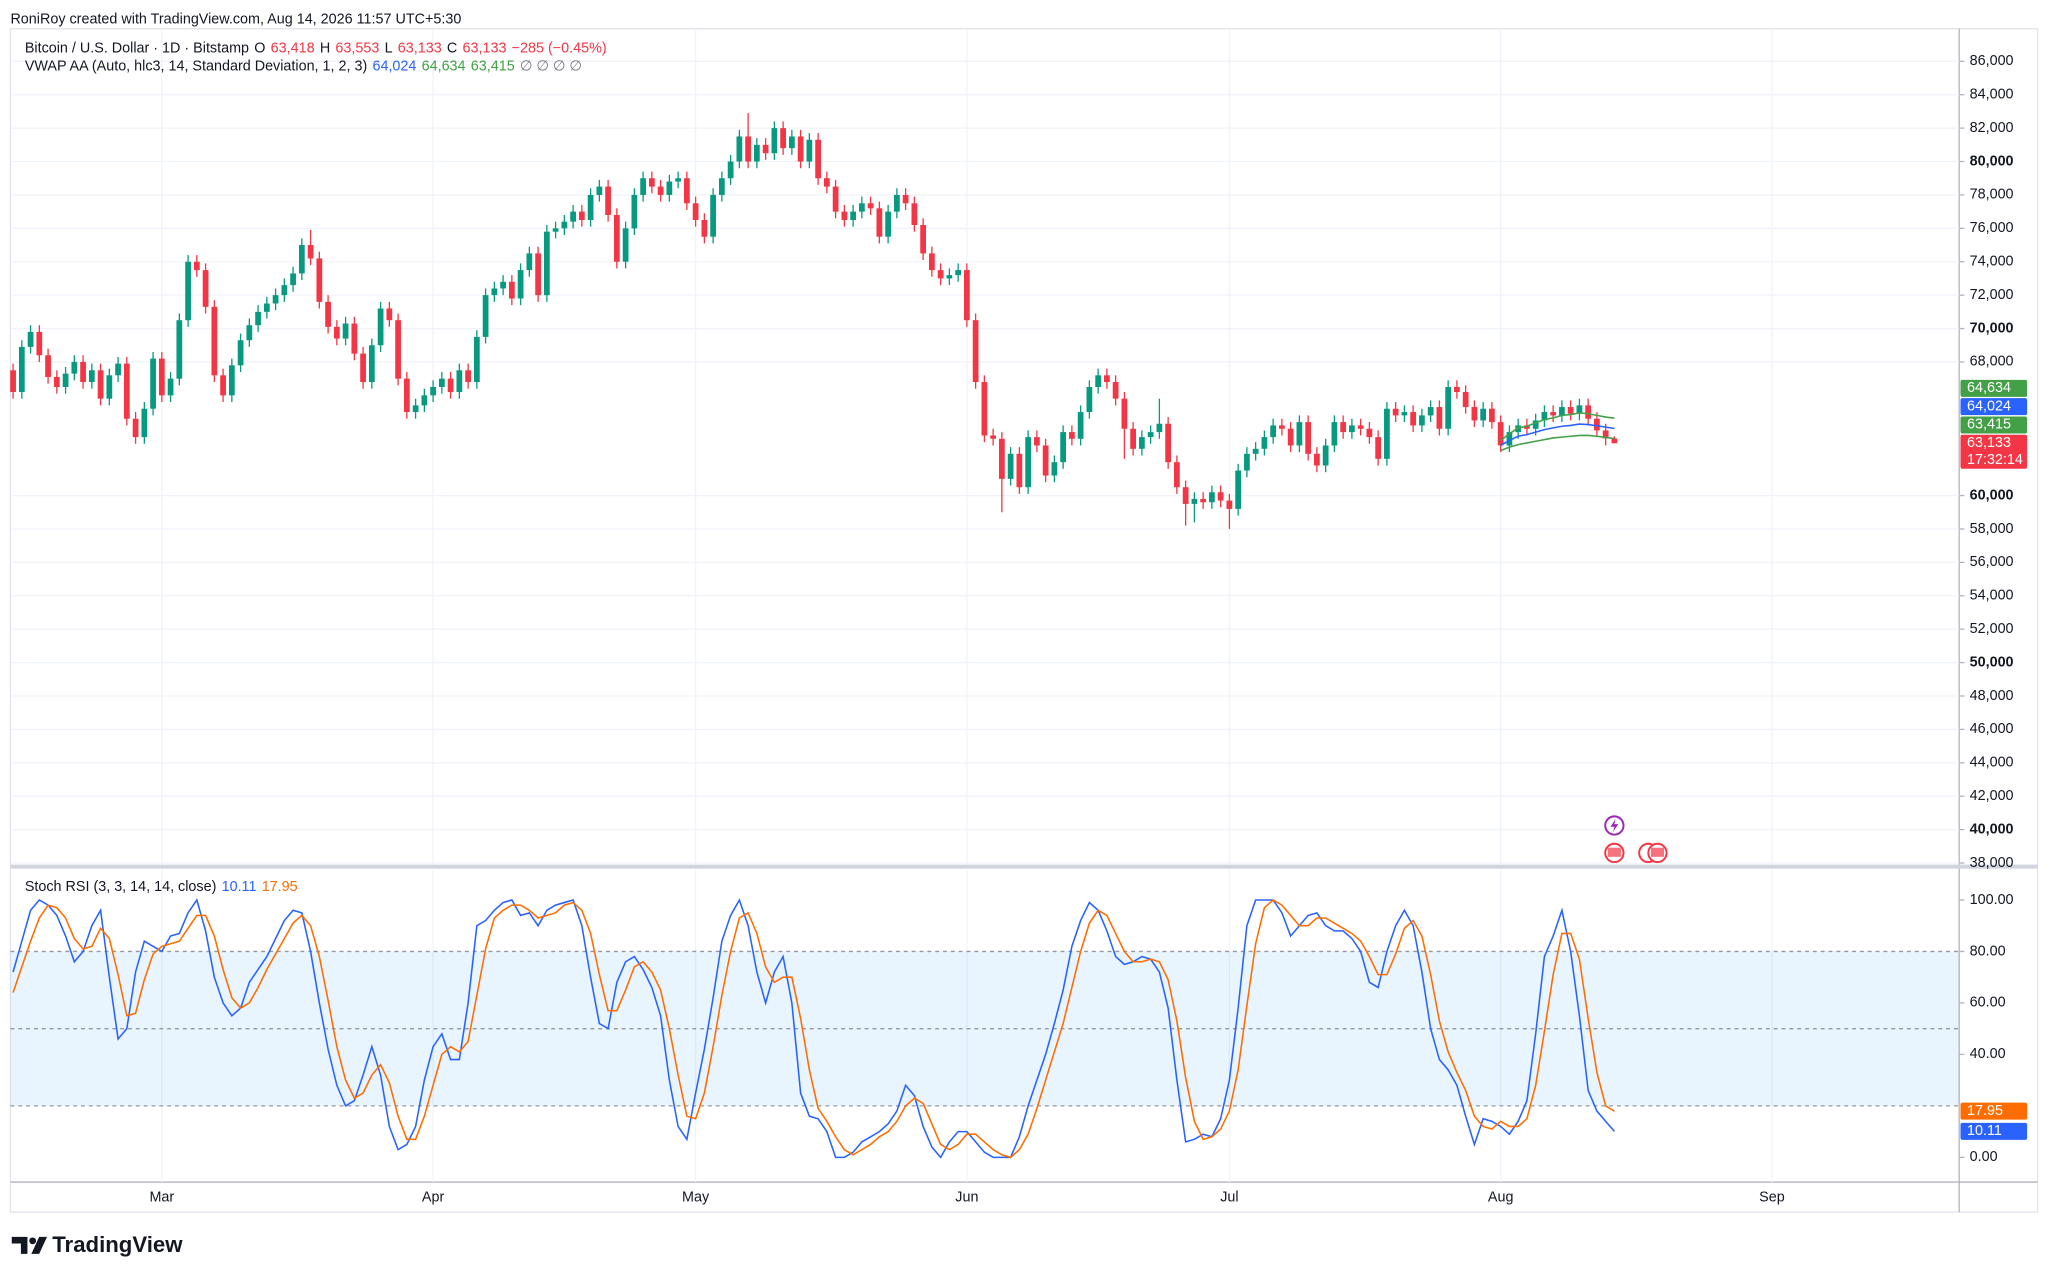  I want to click on y-tick-label: 82,000, so click(1992, 128).